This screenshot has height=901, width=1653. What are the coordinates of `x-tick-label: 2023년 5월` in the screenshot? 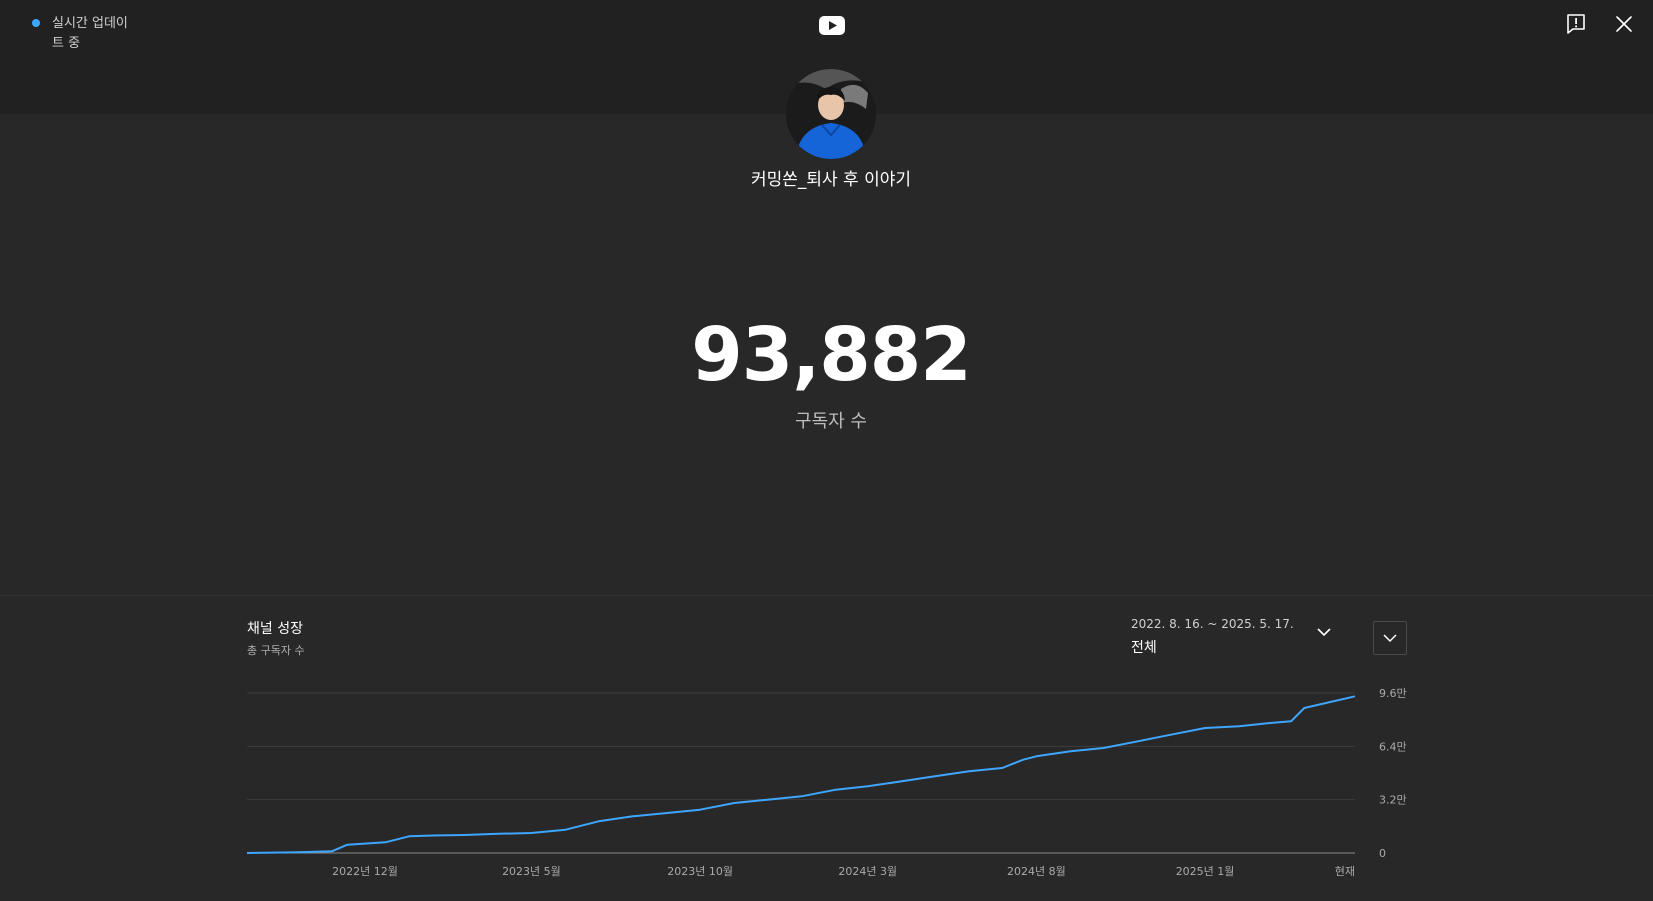 It's located at (531, 871).